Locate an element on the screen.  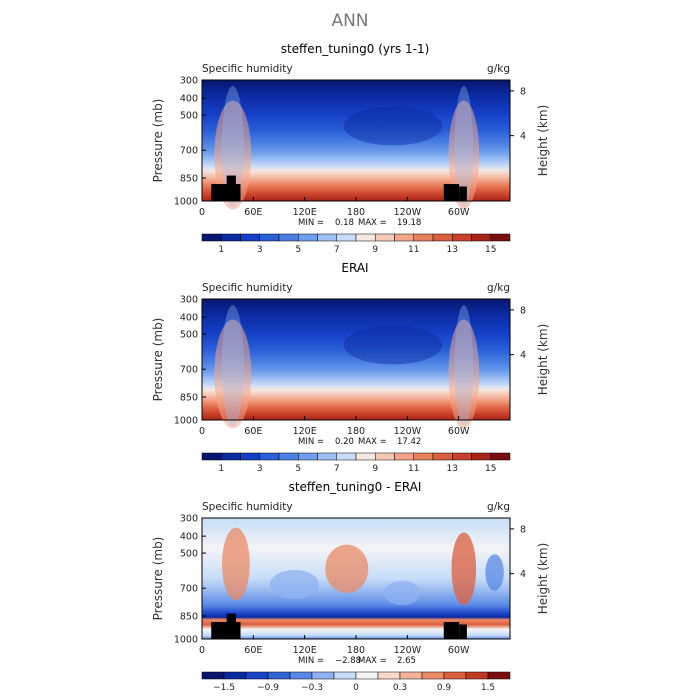
max-value: 17.42 is located at coordinates (409, 442).